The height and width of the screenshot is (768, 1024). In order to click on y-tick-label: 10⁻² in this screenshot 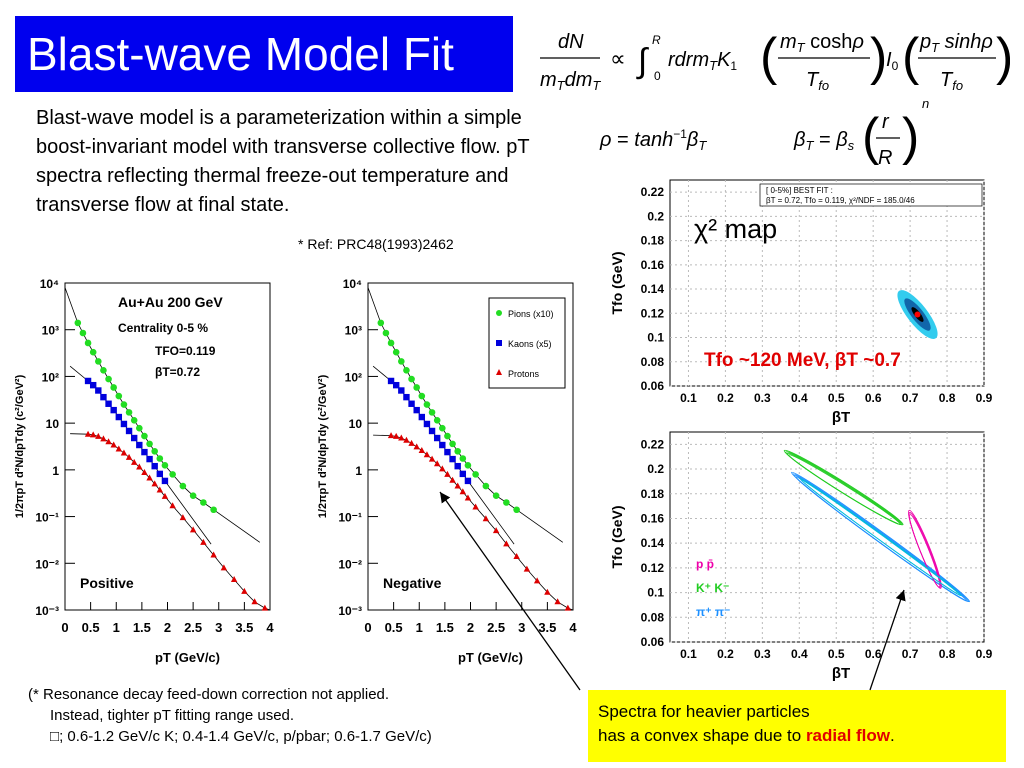, I will do `click(350, 564)`.